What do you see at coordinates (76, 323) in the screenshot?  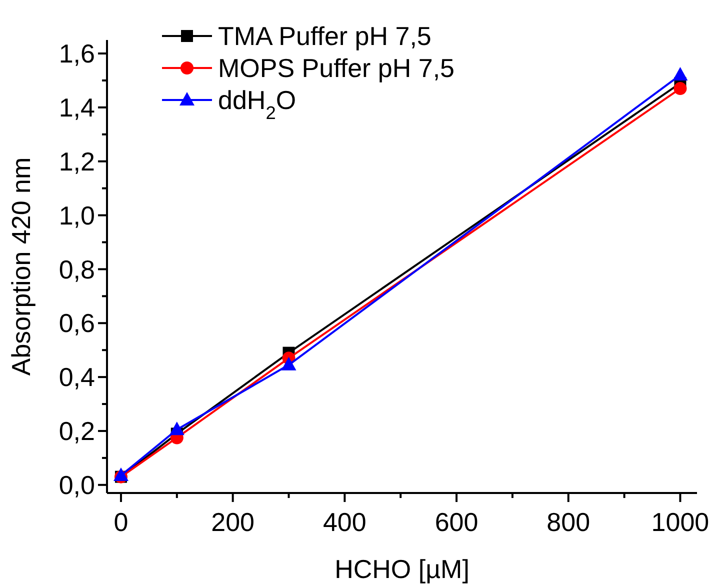 I see `y-tick-label: 0,6` at bounding box center [76, 323].